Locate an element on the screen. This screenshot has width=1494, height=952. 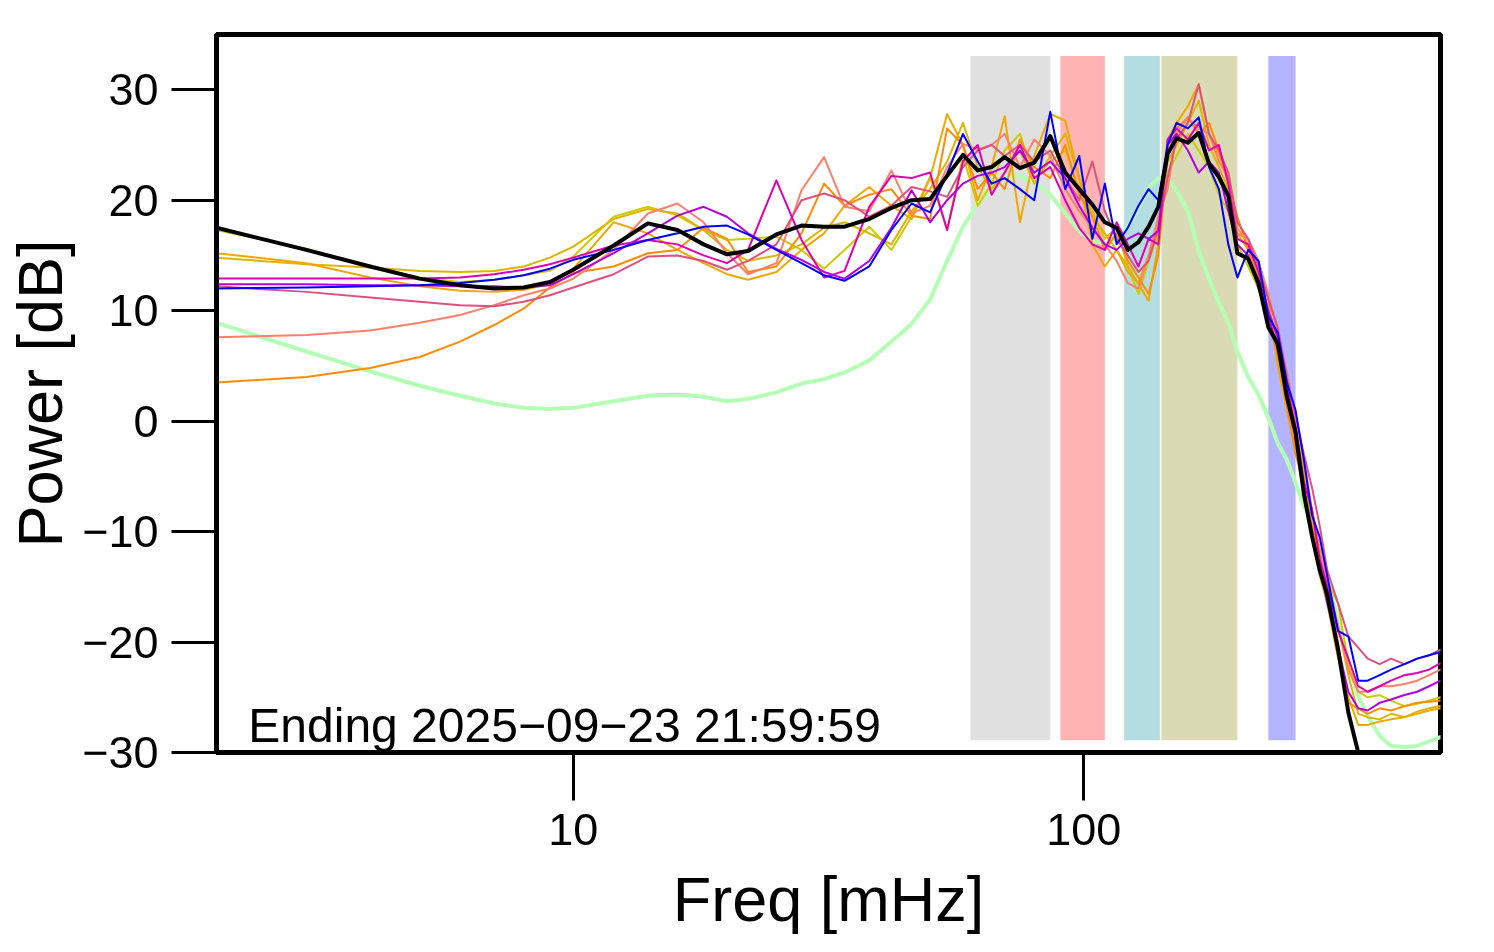
y-tick-label: 20 is located at coordinates (133, 200).